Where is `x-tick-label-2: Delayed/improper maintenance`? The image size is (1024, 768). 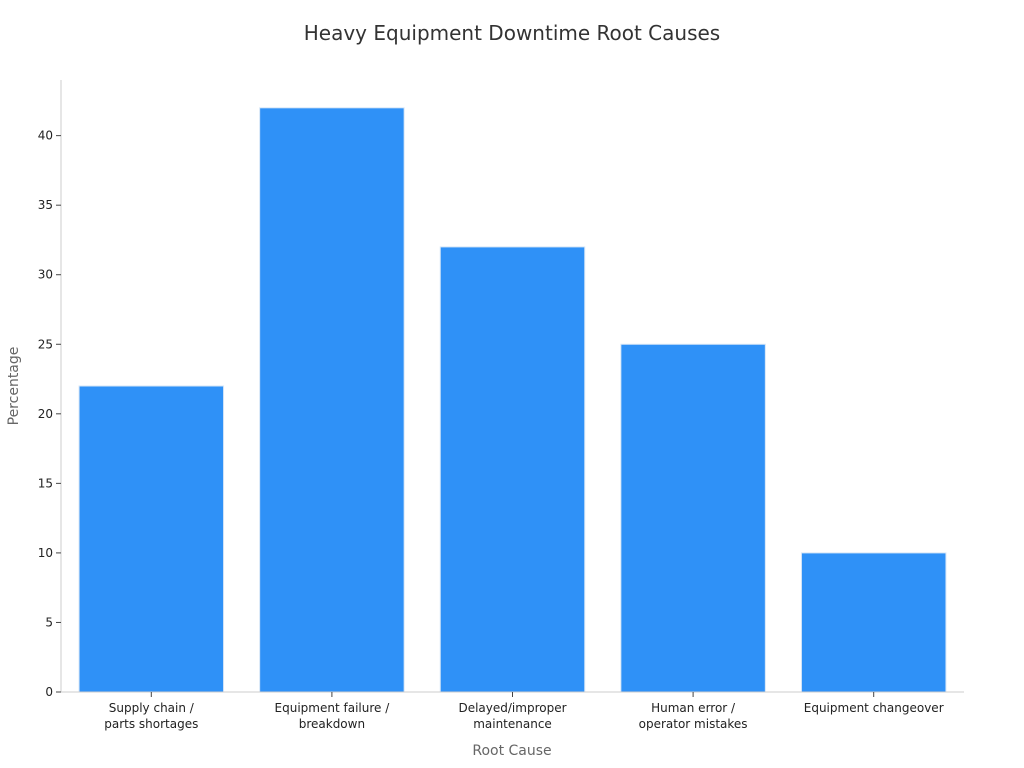 x-tick-label-2: Delayed/improper maintenance is located at coordinates (512, 716).